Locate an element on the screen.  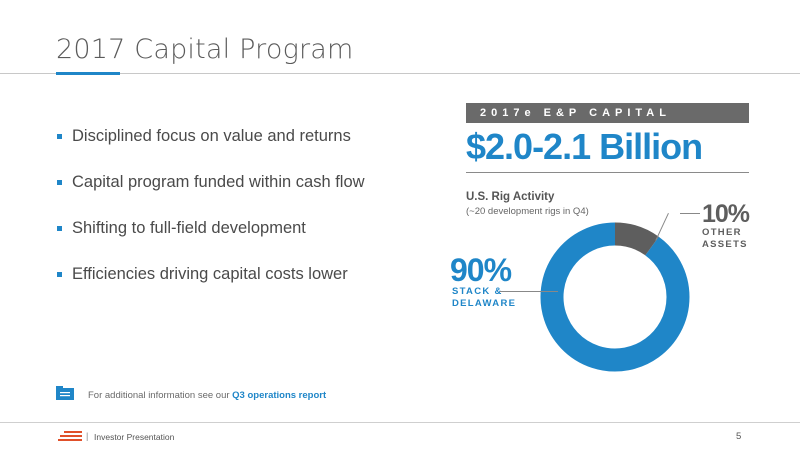
bullet-item: Efficiencies driving capital costs lower is located at coordinates (210, 287).